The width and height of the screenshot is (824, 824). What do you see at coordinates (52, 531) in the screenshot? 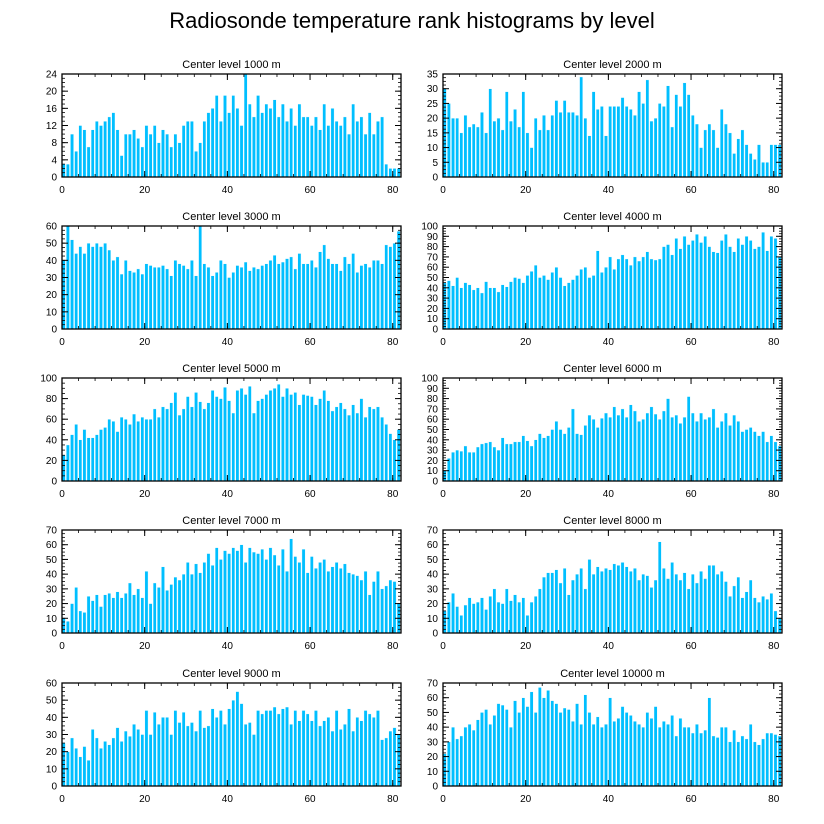
I see `y-tick-label: 70` at bounding box center [52, 531].